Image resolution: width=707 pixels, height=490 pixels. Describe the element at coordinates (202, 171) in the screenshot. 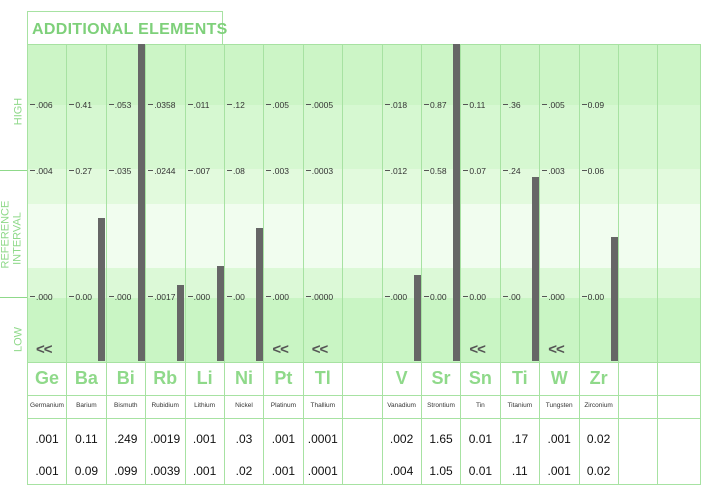

I see `reference-upper-value: .007` at that location.